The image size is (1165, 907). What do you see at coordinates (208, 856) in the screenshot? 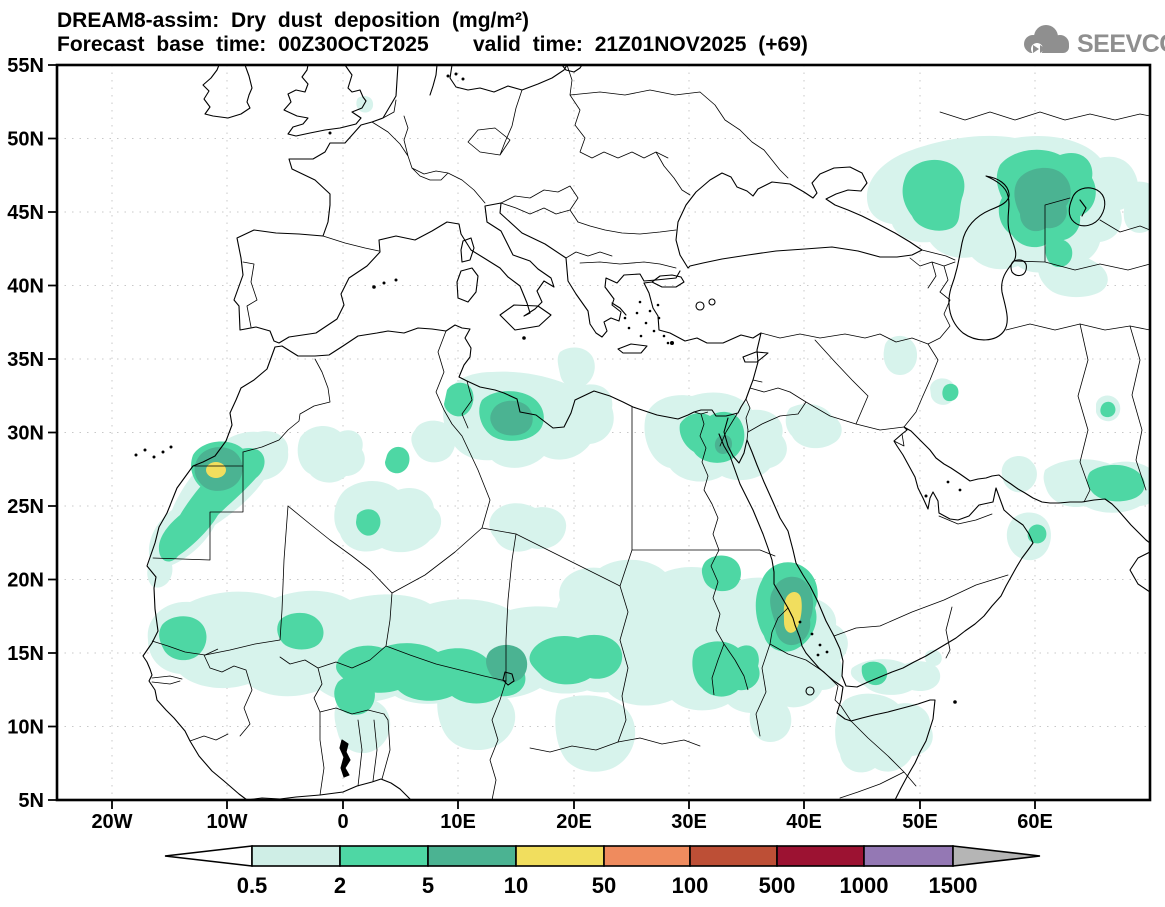
I see `colorbar-under-arrow` at bounding box center [208, 856].